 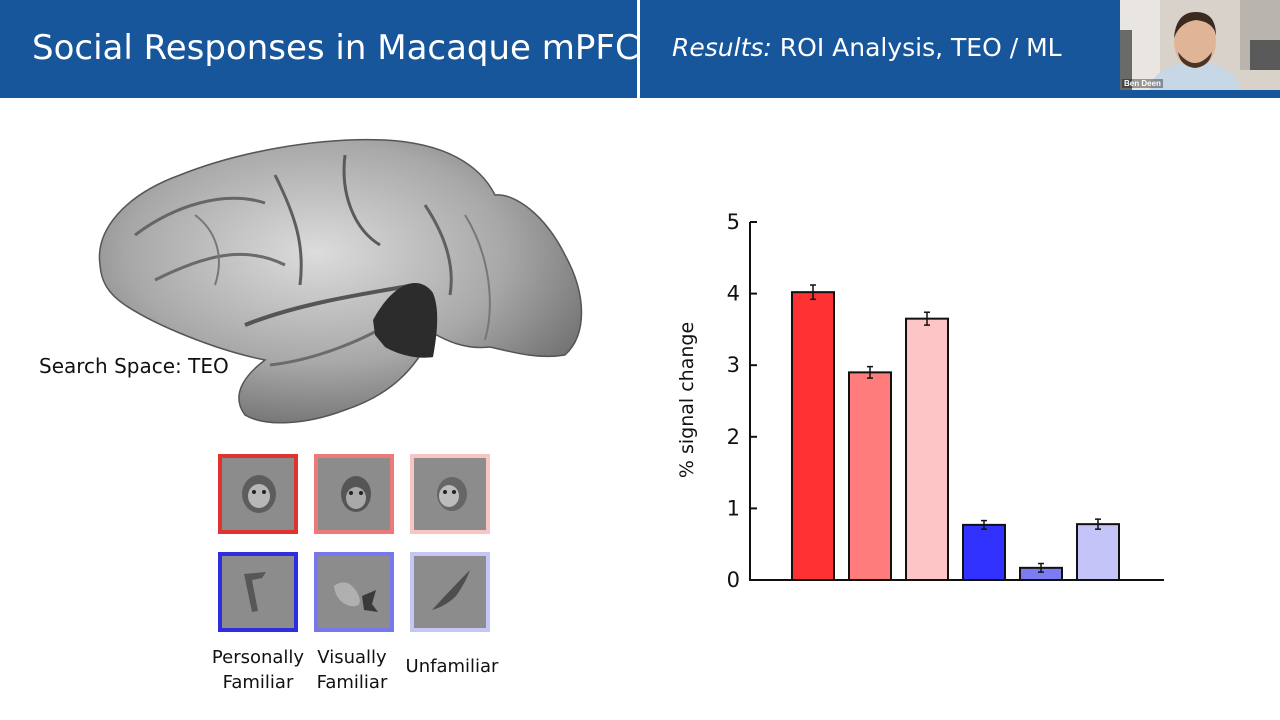 I want to click on y-axis-label: % signal change, so click(x=687, y=400).